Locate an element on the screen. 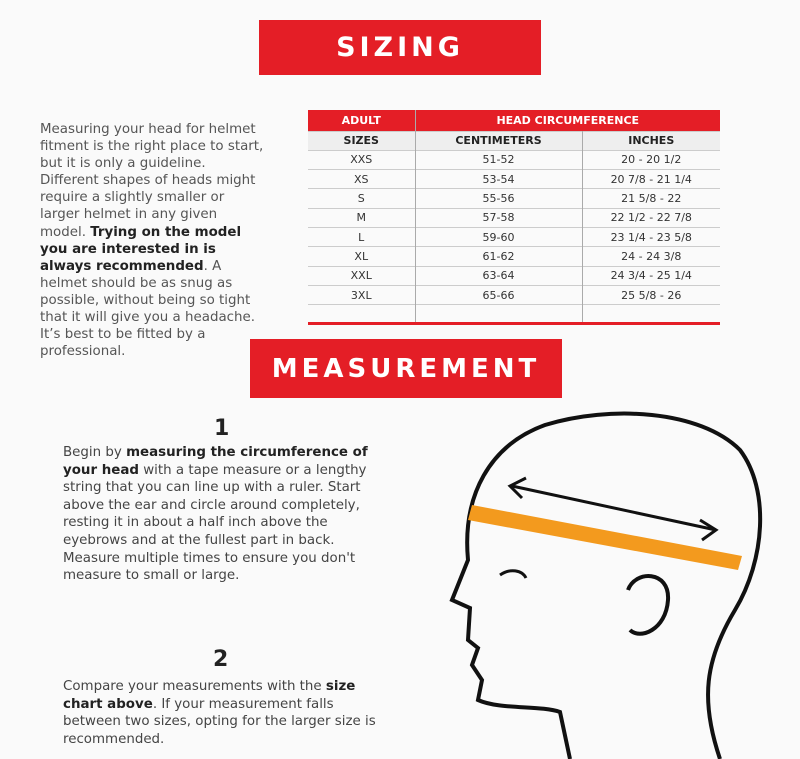 The image size is (800, 759). size-cell: XS is located at coordinates (362, 179).